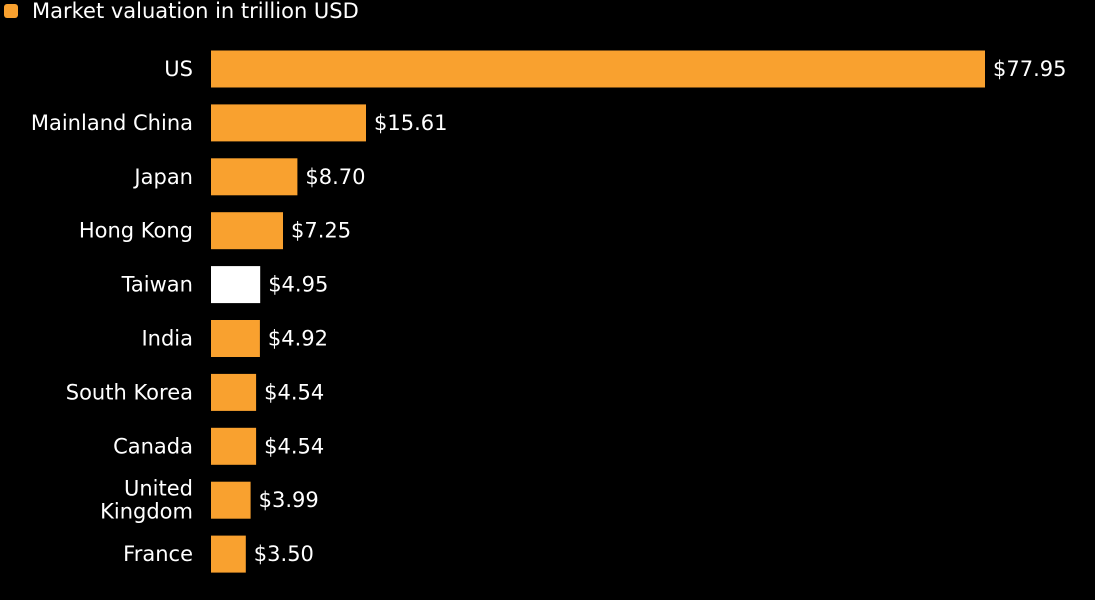  What do you see at coordinates (112, 123) in the screenshot?
I see `category-label-mainland-china: Mainland China` at bounding box center [112, 123].